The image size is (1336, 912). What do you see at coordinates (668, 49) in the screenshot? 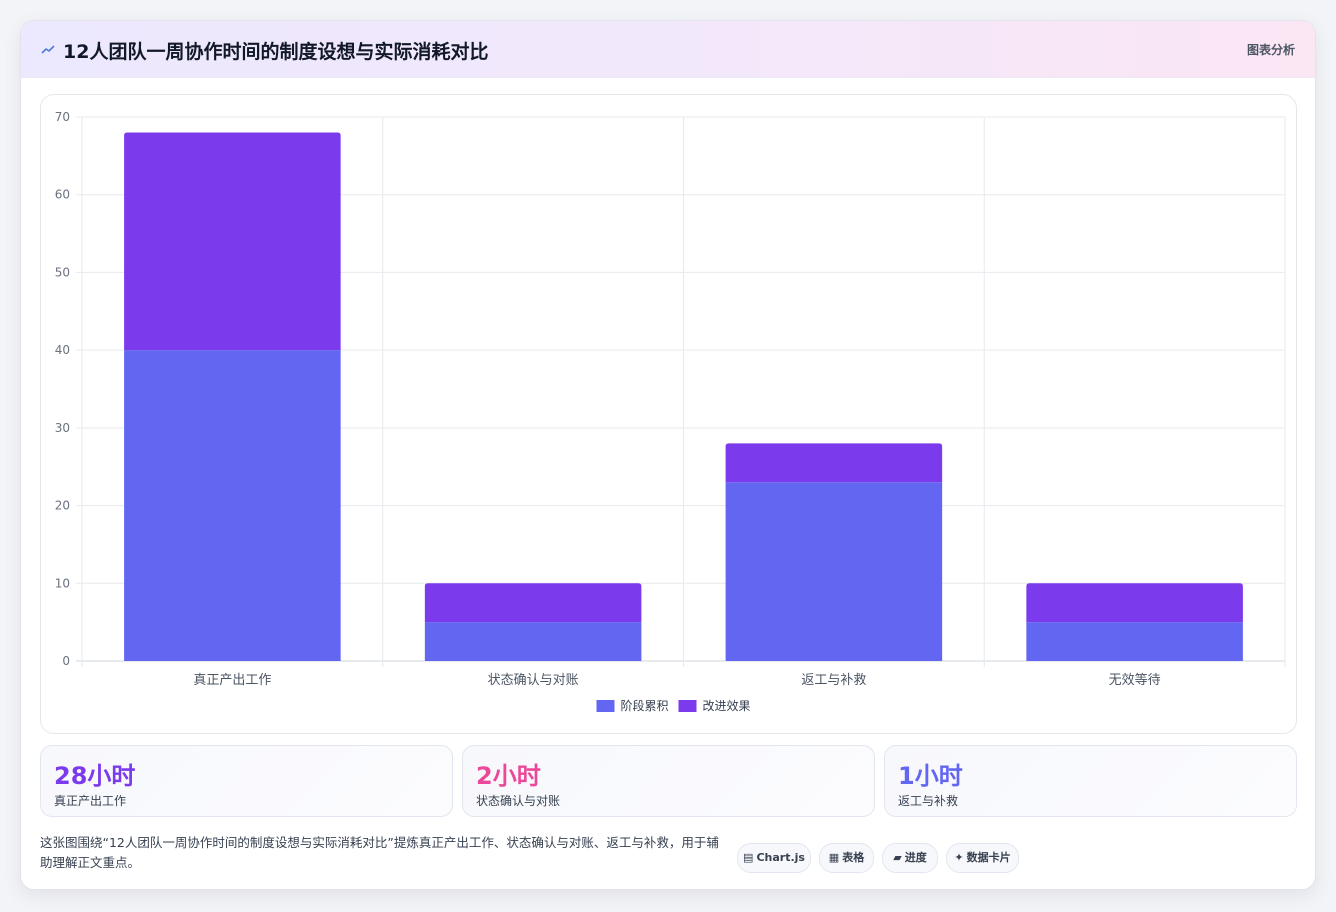
I see `card-header: 12人团队一周协作时间的制度设想与实际消耗对比 图表分析` at bounding box center [668, 49].